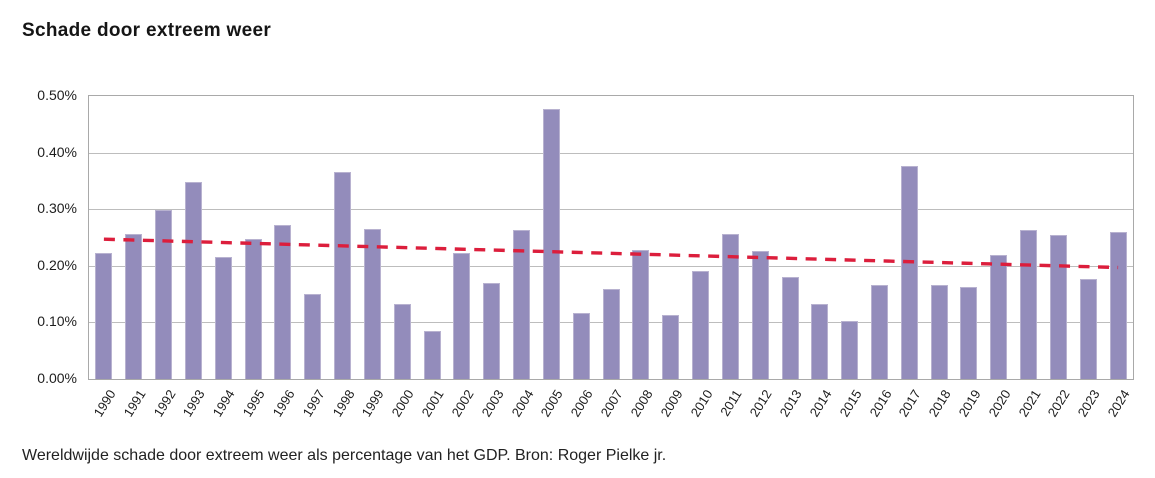 This screenshot has width=1155, height=478. What do you see at coordinates (1059, 403) in the screenshot?
I see `x-tick-label: 2022` at bounding box center [1059, 403].